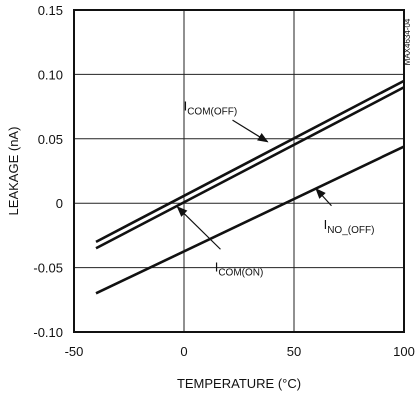  Describe the element at coordinates (239, 268) in the screenshot. I see `series-label: ICOM(ON)` at that location.